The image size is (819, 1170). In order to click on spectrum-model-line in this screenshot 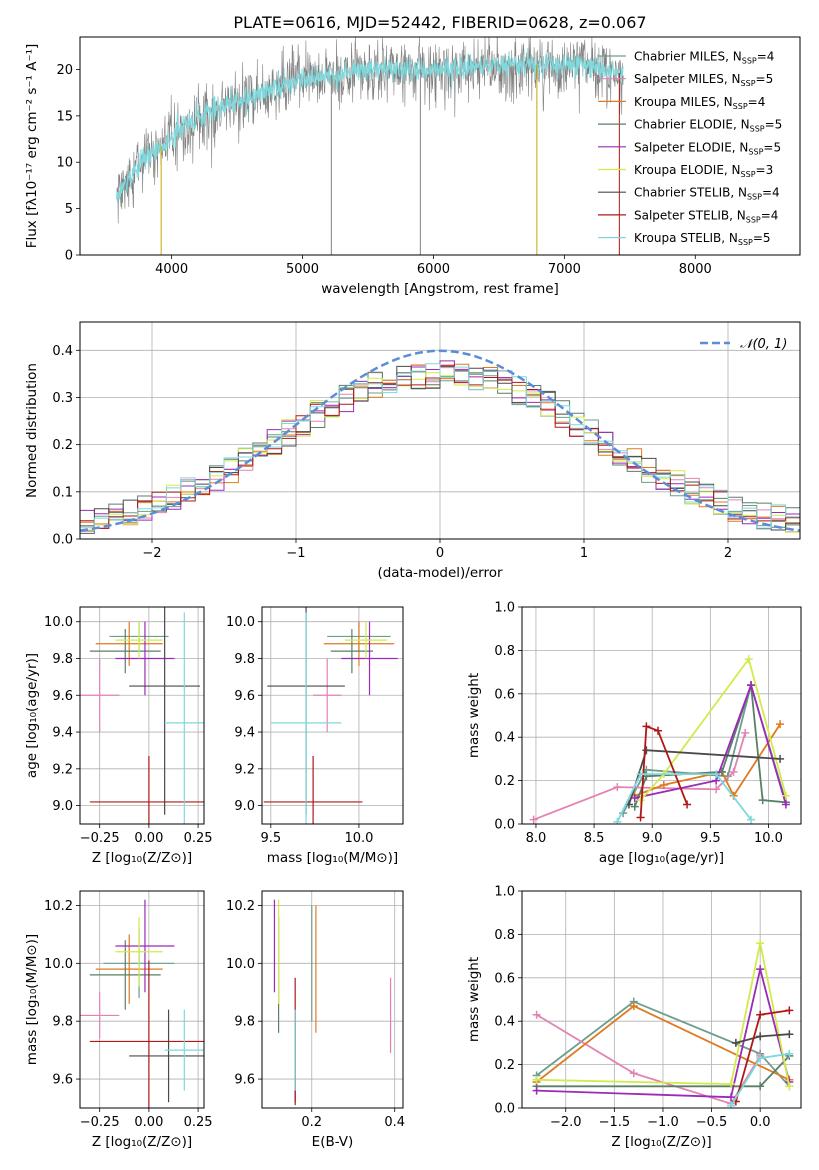, I will do `click(370, 125)`.